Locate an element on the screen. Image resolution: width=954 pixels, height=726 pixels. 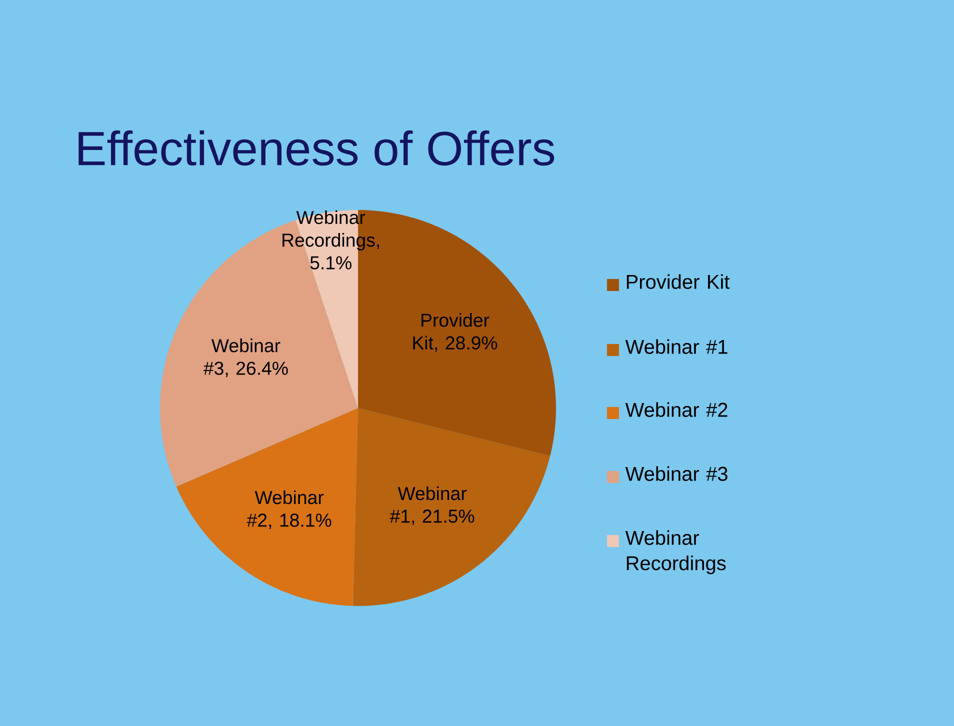
data-label: Provider Kit, 28.9% is located at coordinates (455, 332).